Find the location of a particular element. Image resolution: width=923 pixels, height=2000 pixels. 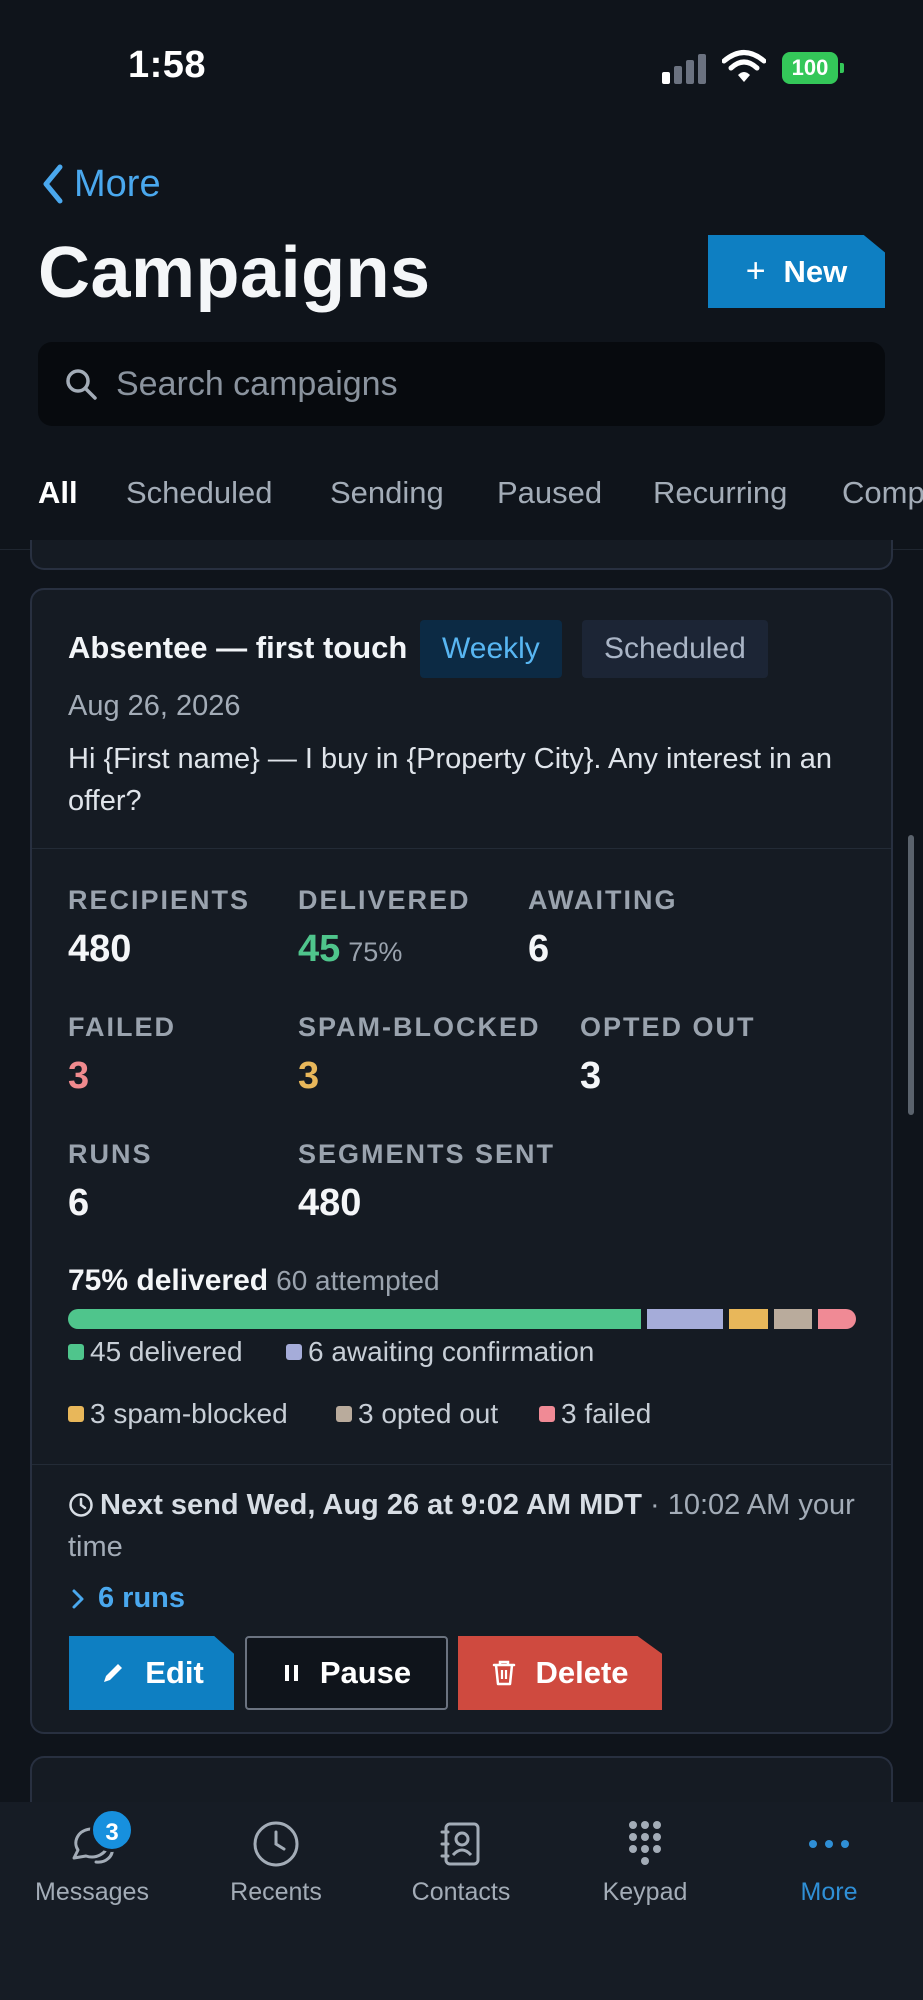

legend-opted-out: 3 opted out is located at coordinates (417, 1414).